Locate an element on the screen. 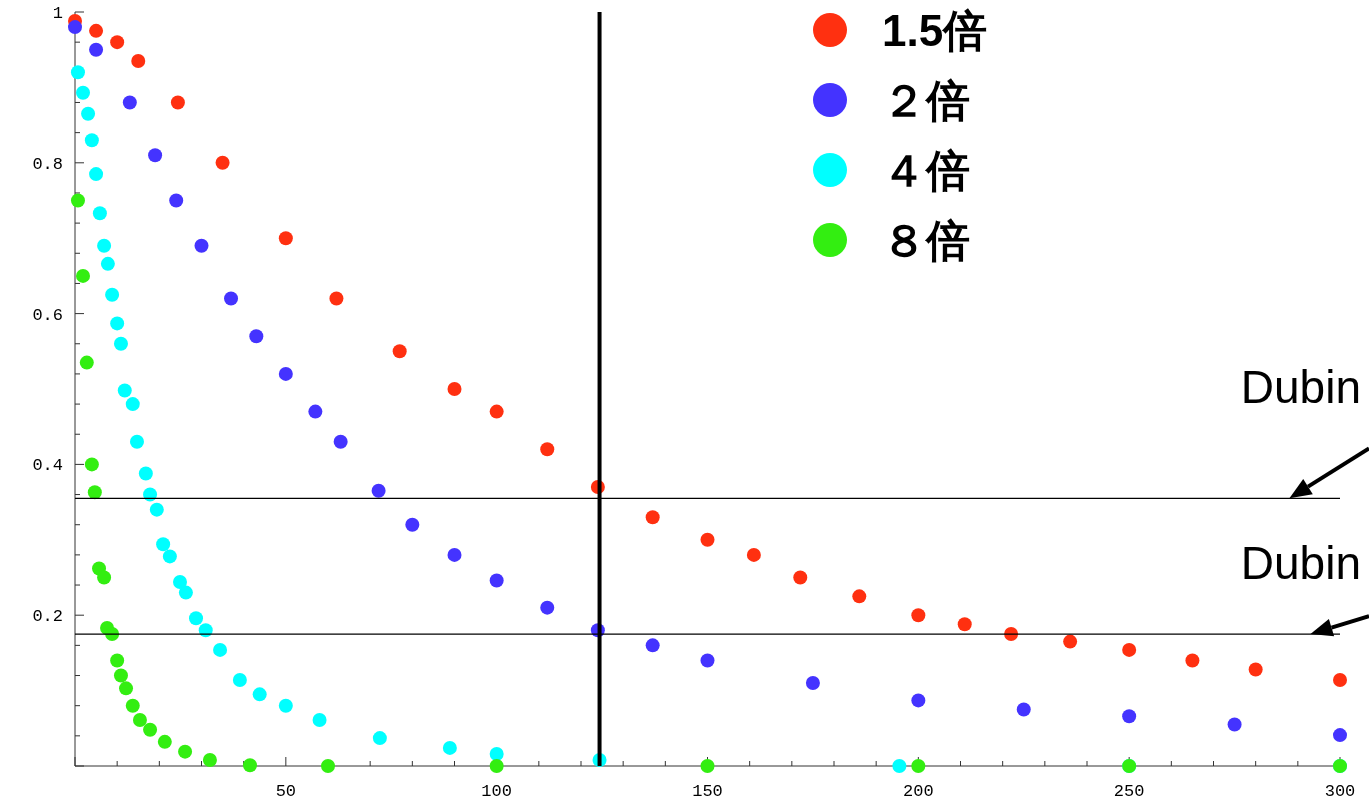  legend-label: ８倍 is located at coordinates (926, 240).